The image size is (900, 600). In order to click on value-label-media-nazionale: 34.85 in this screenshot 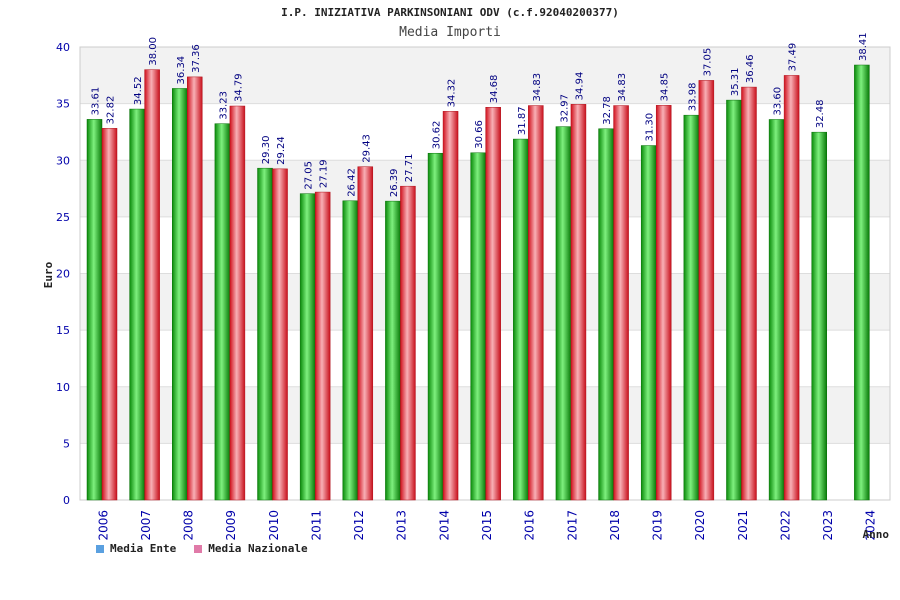, I will do `click(665, 87)`.